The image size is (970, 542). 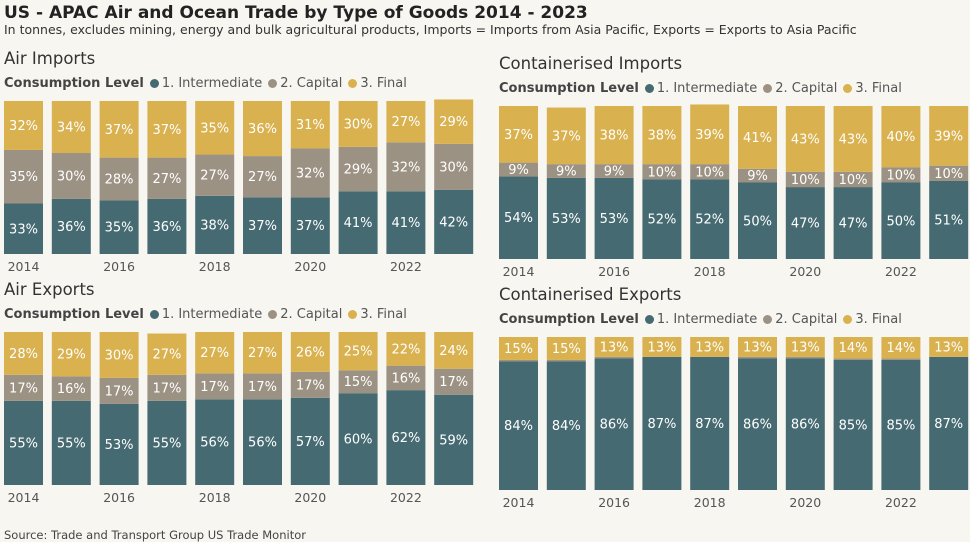 I want to click on data-label: 50%, so click(x=757, y=221).